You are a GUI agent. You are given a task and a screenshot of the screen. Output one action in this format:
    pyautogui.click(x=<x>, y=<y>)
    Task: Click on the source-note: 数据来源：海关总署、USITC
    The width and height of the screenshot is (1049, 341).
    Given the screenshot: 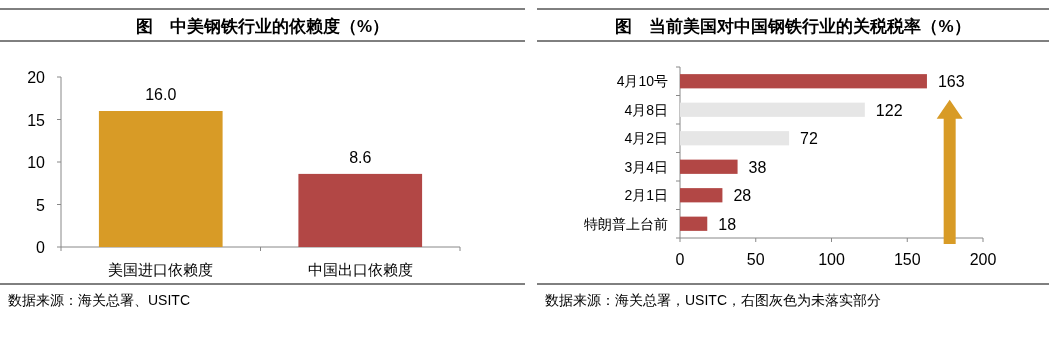 What is the action you would take?
    pyautogui.click(x=99, y=300)
    